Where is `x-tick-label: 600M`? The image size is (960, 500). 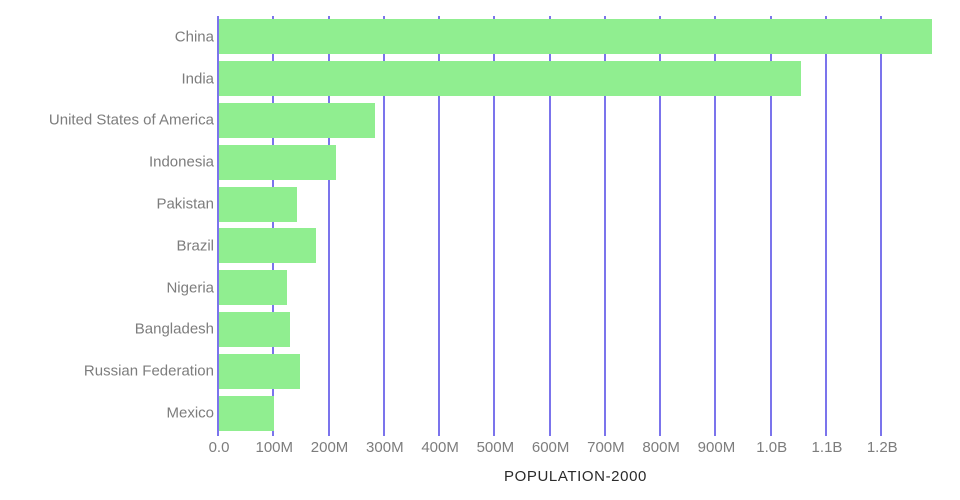
x-tick-label: 600M is located at coordinates (550, 447).